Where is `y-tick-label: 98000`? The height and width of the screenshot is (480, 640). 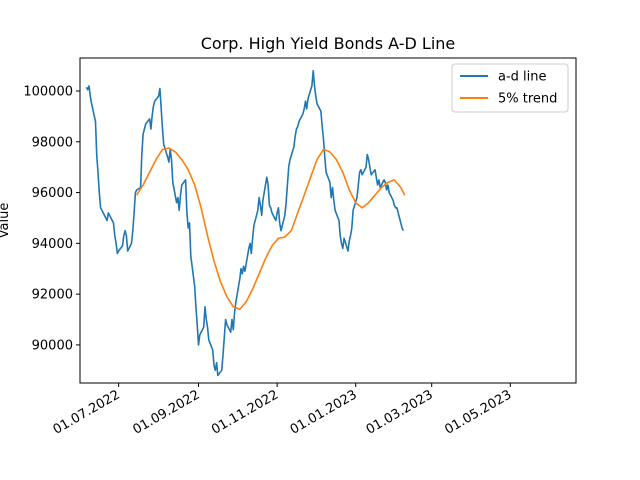
y-tick-label: 98000 is located at coordinates (52, 142).